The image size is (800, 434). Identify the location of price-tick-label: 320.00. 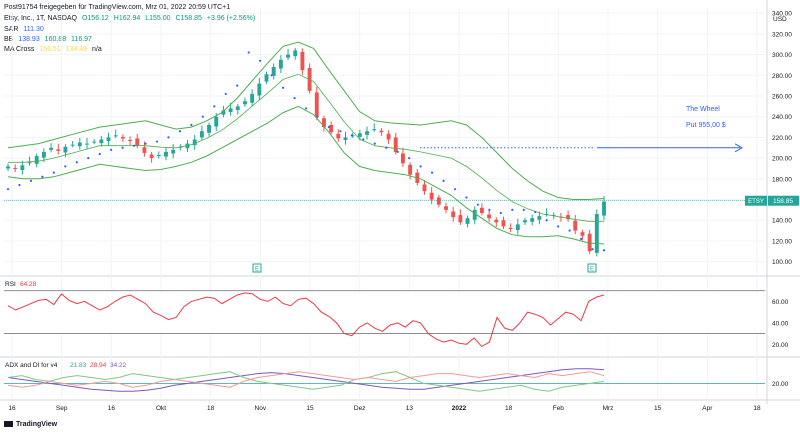
(782, 34).